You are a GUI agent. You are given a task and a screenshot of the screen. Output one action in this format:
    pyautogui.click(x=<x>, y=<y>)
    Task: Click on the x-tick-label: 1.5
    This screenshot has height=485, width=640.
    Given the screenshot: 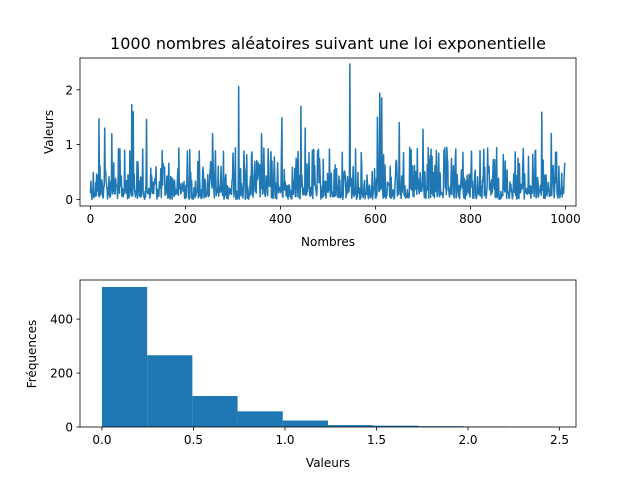 What is the action you would take?
    pyautogui.click(x=376, y=440)
    